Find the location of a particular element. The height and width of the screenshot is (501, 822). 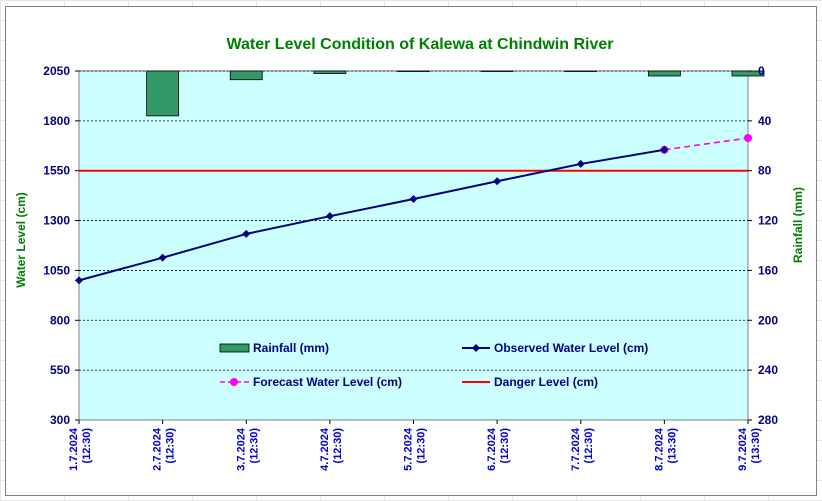

legend-label-rainfall: Rainfall (mm) is located at coordinates (291, 348).